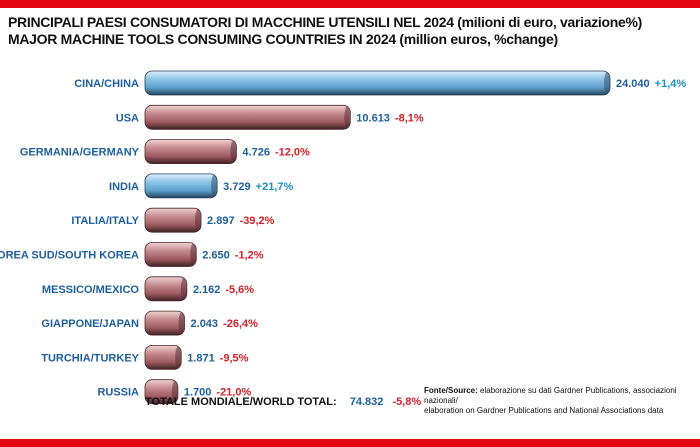 The image size is (700, 447). Describe the element at coordinates (90, 324) in the screenshot. I see `category-label: GIAPPONE/JAPAN` at that location.